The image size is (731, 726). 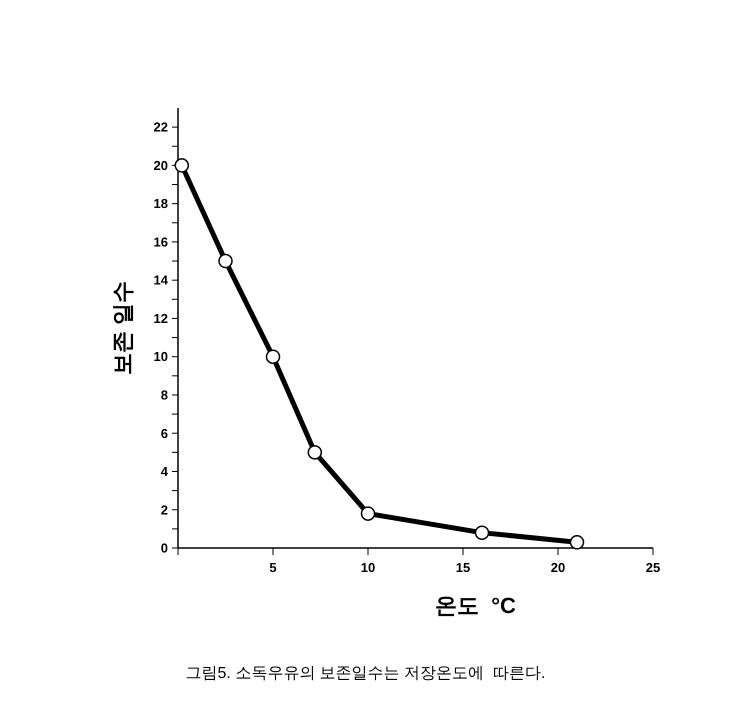 I want to click on y-axis-title: 보존 일수, so click(x=122, y=328).